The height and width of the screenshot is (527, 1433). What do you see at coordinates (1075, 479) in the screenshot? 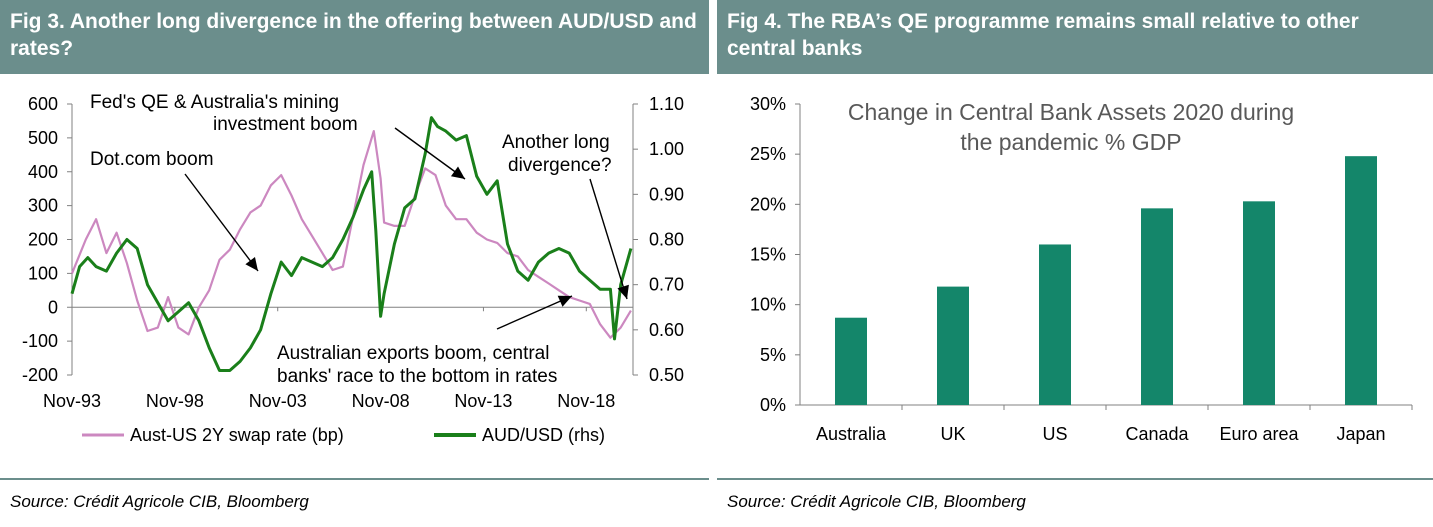
I see `fig4-divider` at bounding box center [1075, 479].